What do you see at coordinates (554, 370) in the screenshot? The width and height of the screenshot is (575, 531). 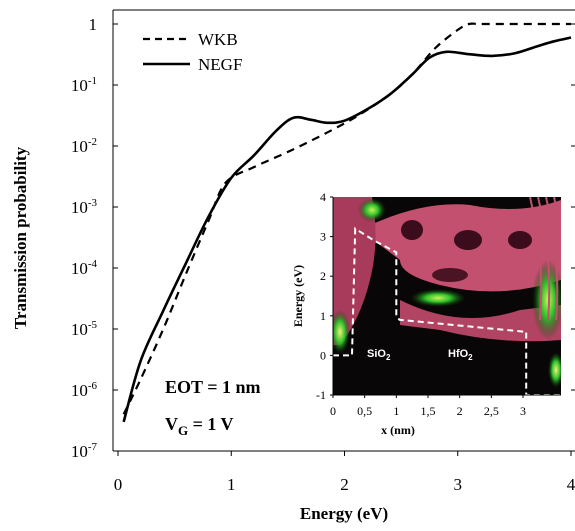 I see `inset-yellow-blob-right` at bounding box center [554, 370].